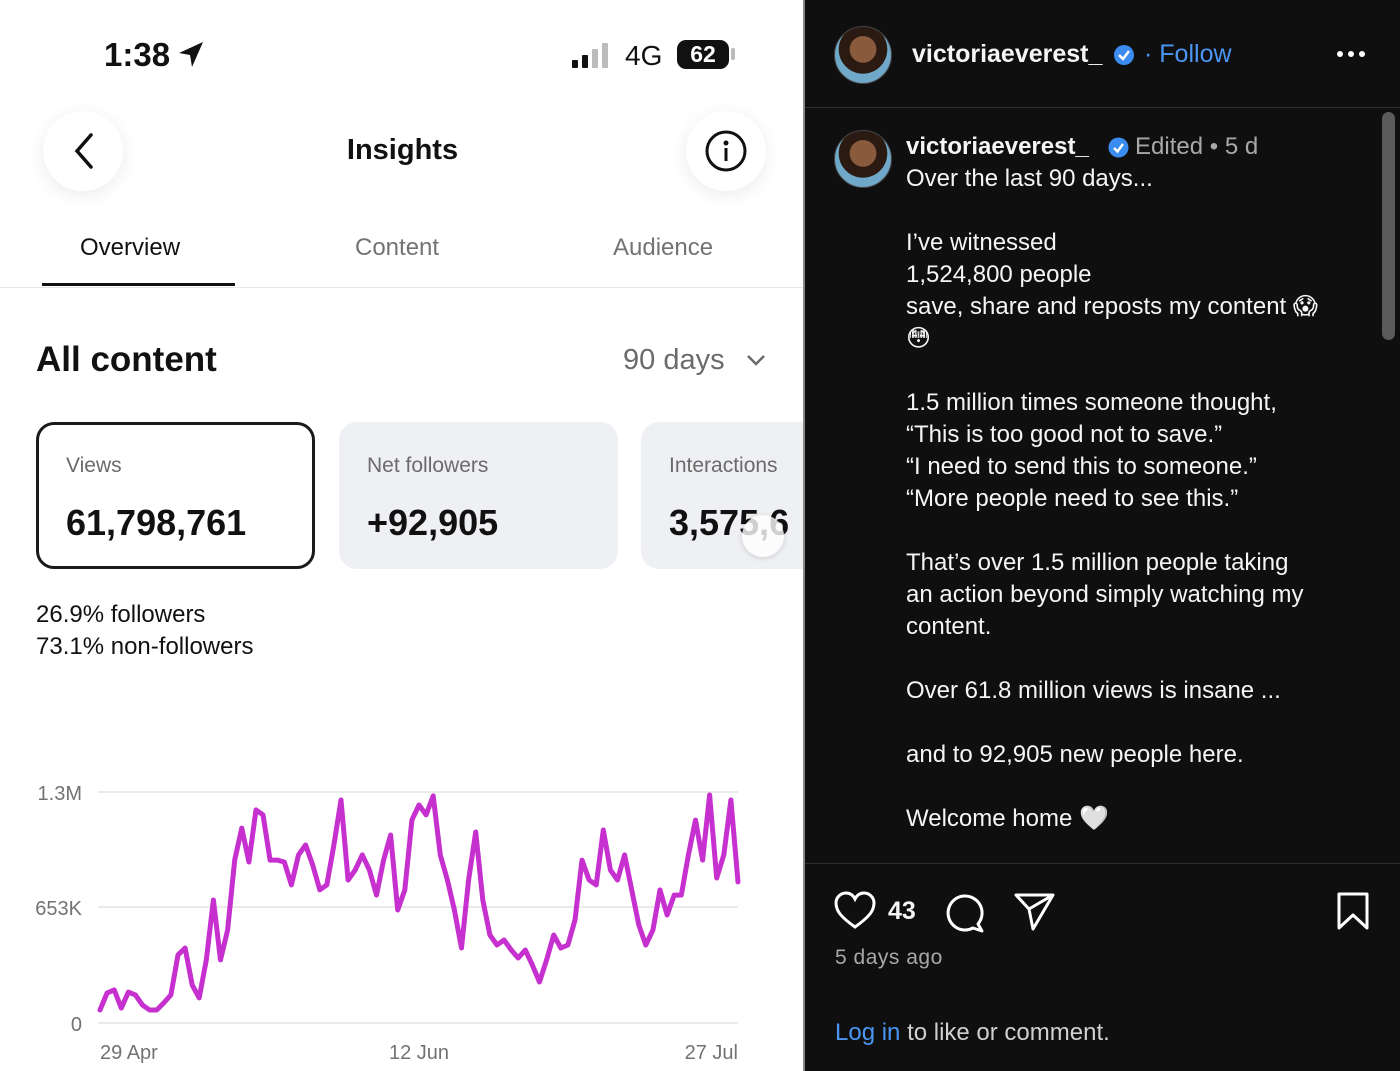 The image size is (1400, 1071). What do you see at coordinates (419, 1053) in the screenshot?
I see `x-tick-label: 12 Jun` at bounding box center [419, 1053].